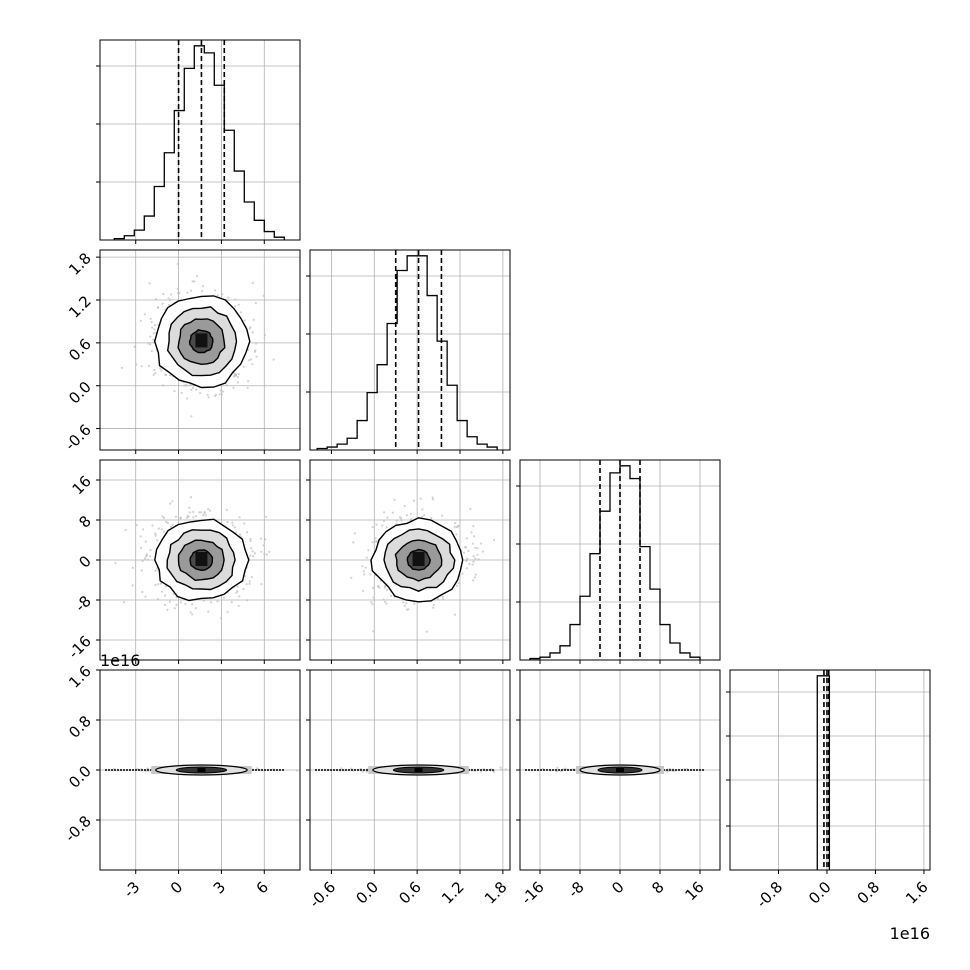 The width and height of the screenshot is (970, 970). What do you see at coordinates (410, 893) in the screenshot?
I see `x-tick-label: 0.6` at bounding box center [410, 893].